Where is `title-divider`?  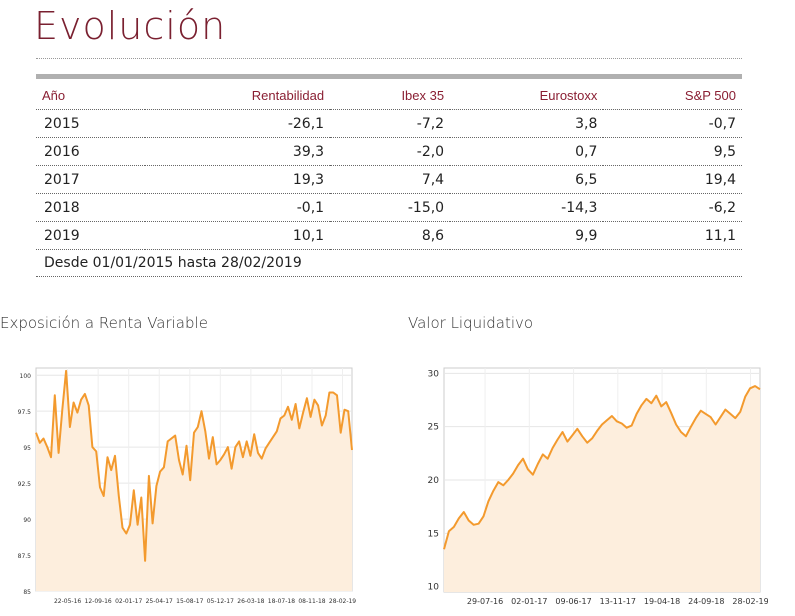
title-divider is located at coordinates (389, 58).